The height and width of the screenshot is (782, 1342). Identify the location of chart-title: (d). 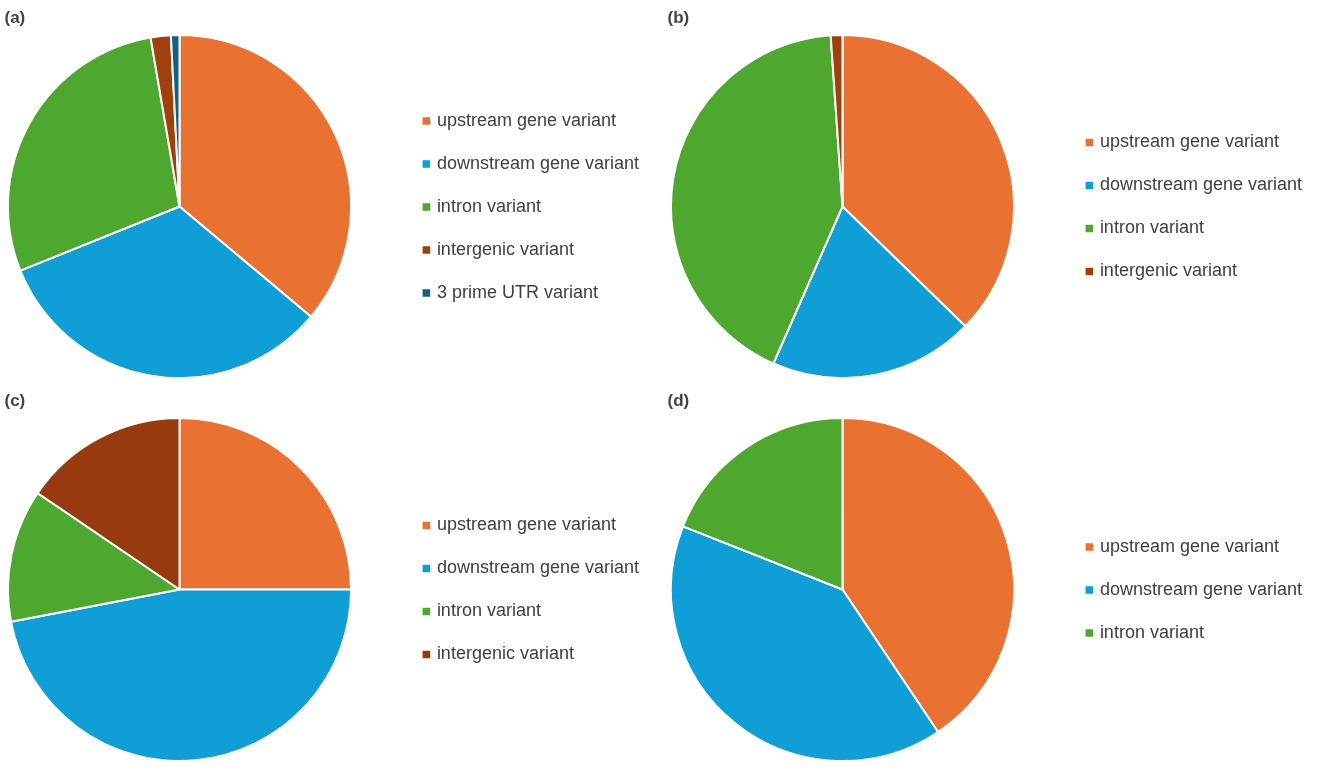
(678, 400).